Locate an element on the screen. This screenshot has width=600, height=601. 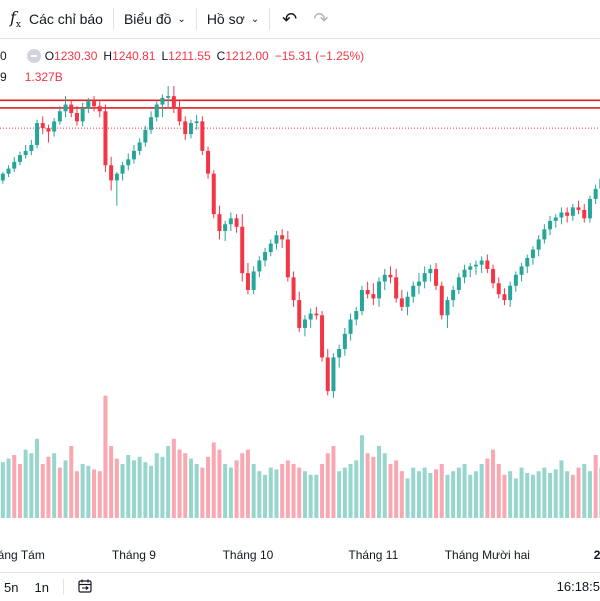
undo-icon: ↶ is located at coordinates (290, 18).